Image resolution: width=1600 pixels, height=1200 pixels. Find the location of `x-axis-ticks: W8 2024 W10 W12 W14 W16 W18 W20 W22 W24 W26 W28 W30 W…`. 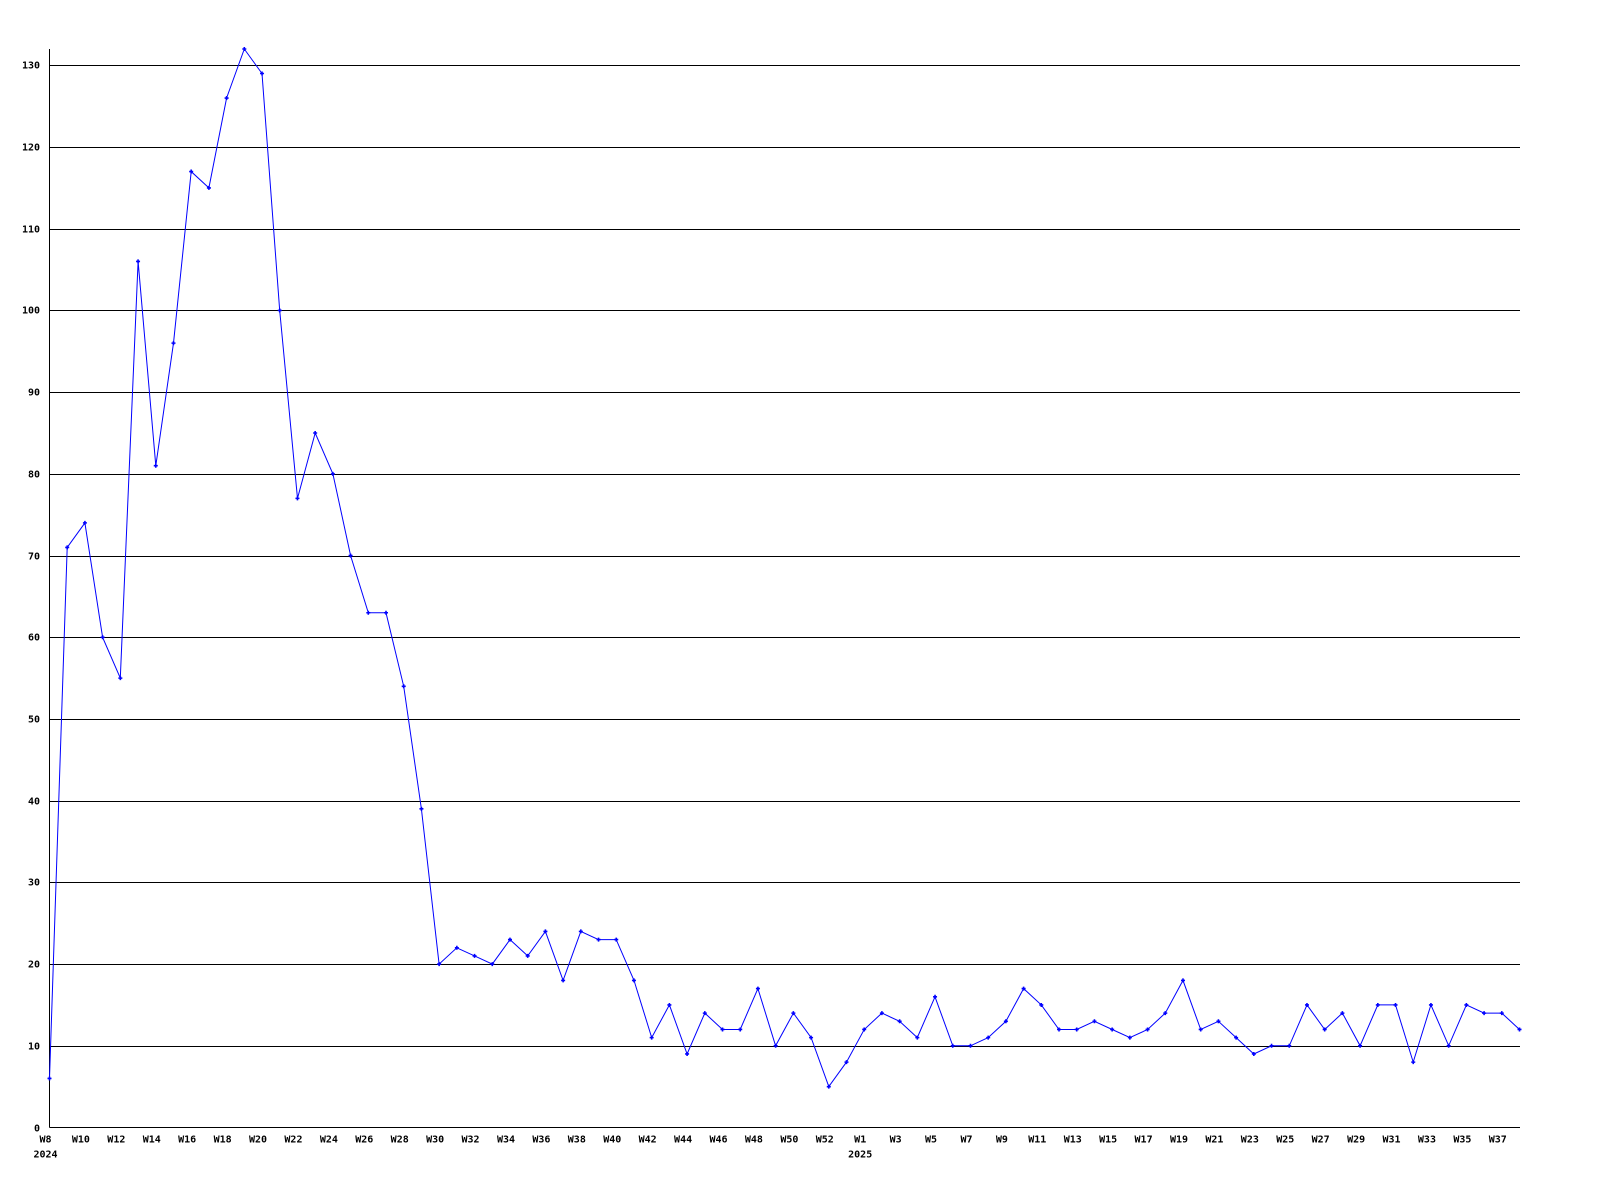

x-axis-ticks: W8 2024 W10 W12 W14 W16 W18 W20 W22 W24 W26 W28 W30 W… is located at coordinates (769, 1148).